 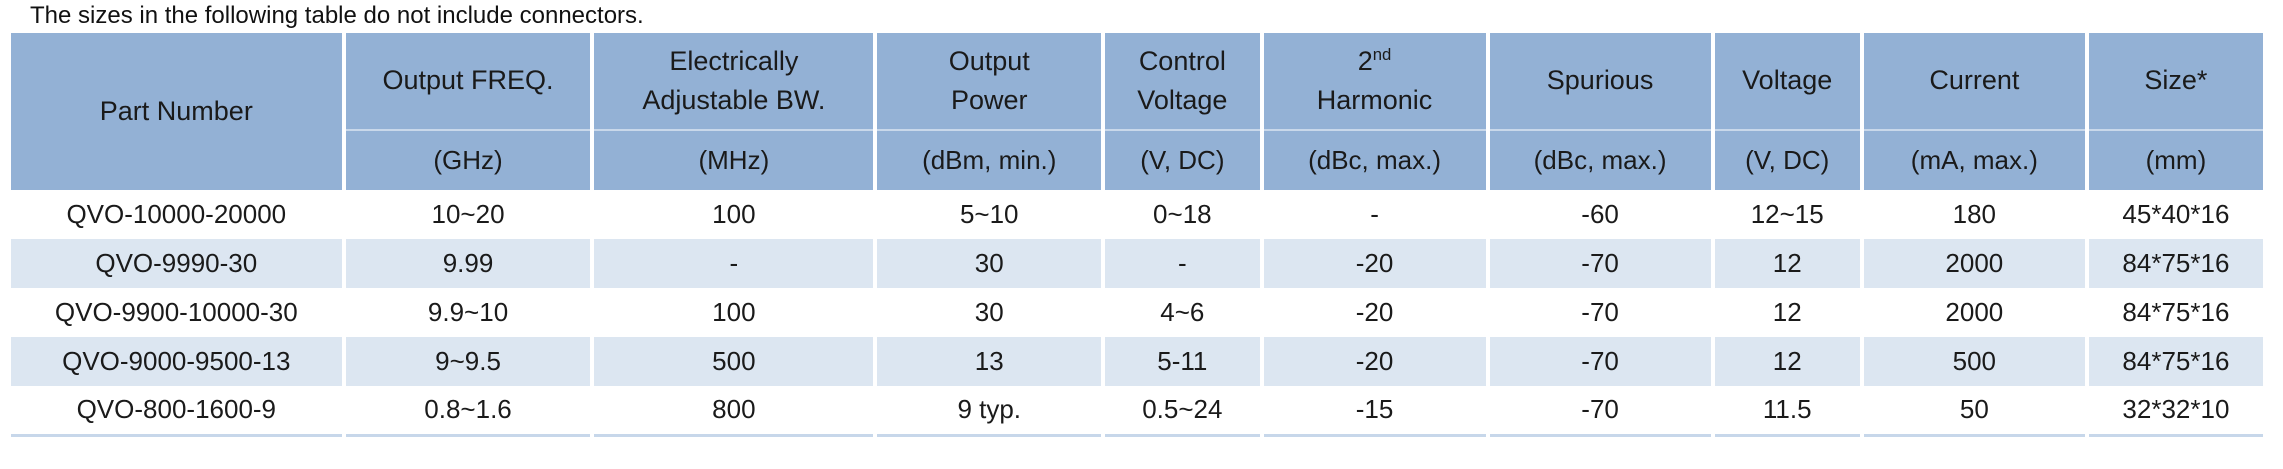 I want to click on column-unit-2: (MHz), so click(x=735, y=159).